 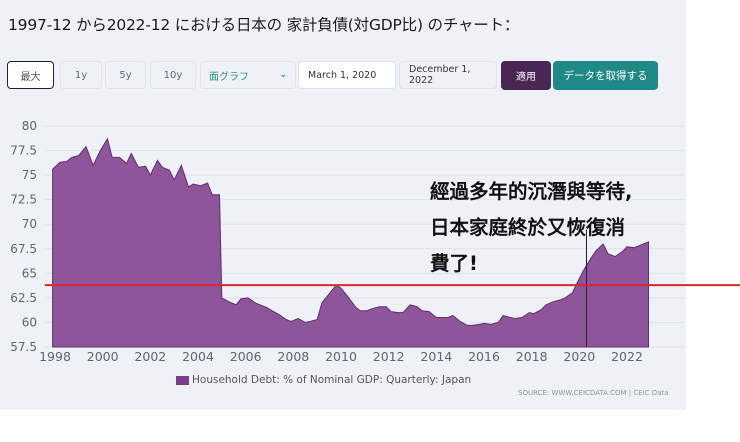 I want to click on svg-text: 2012, so click(x=389, y=356).